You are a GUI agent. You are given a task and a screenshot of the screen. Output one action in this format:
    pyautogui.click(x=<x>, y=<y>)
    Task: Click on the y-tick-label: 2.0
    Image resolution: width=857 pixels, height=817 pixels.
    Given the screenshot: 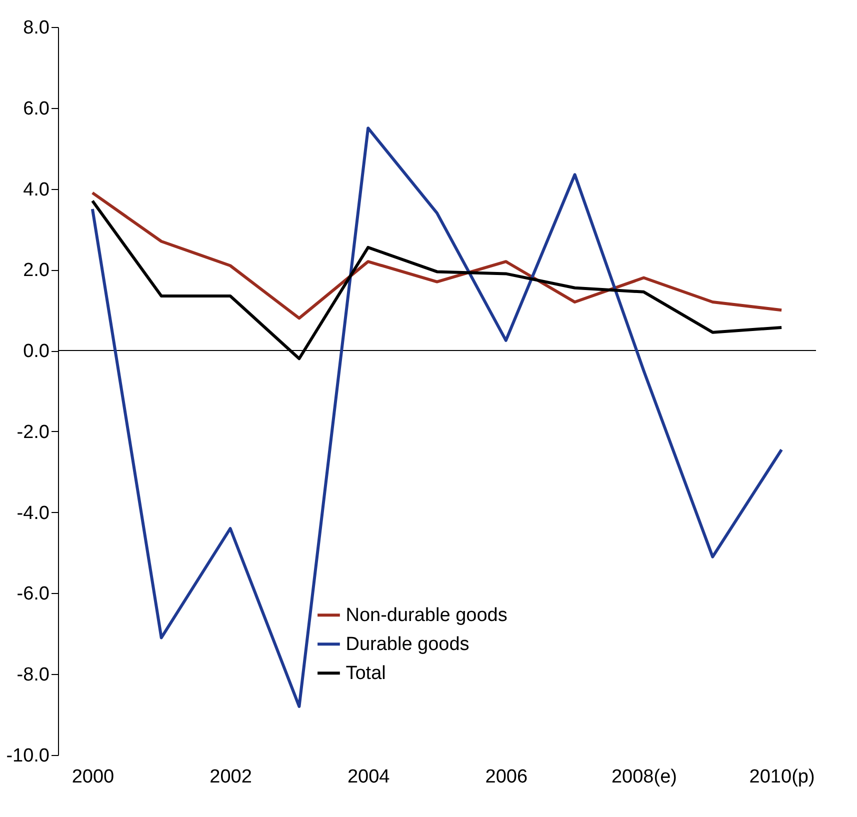 What is the action you would take?
    pyautogui.click(x=36, y=271)
    